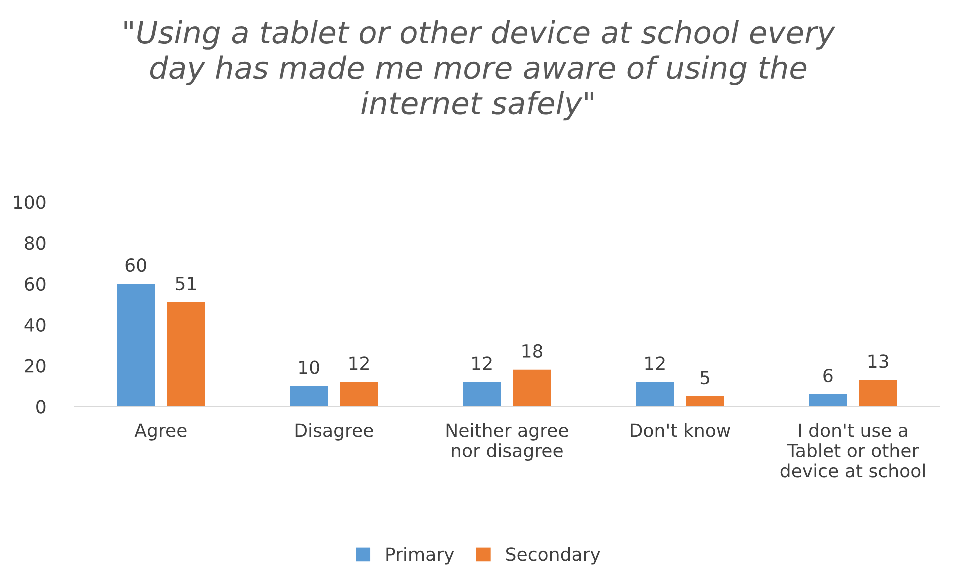  Describe the element at coordinates (852, 450) in the screenshot. I see `x-tick-label: I don't use a Tablet or other device at school` at that location.